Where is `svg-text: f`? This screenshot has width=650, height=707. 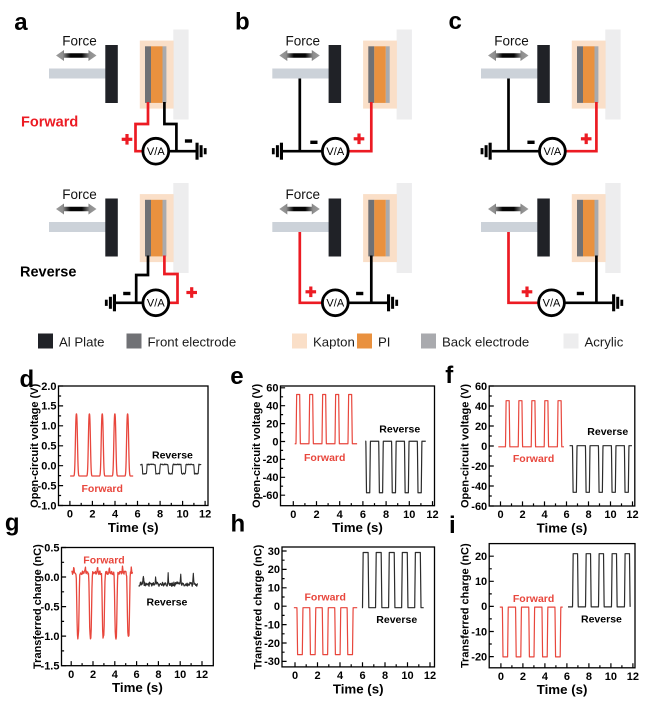
svg-text: f is located at coordinates (449, 375).